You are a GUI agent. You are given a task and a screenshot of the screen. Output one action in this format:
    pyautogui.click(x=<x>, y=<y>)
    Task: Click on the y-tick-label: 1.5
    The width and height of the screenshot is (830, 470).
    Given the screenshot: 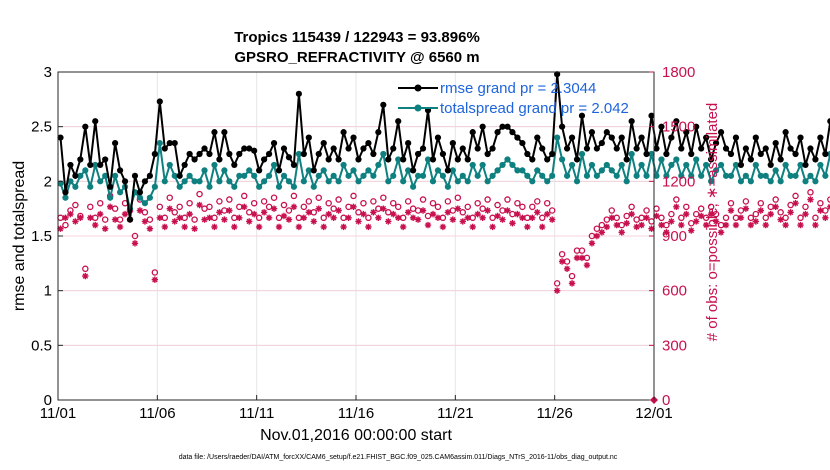 What is the action you would take?
    pyautogui.click(x=41, y=236)
    